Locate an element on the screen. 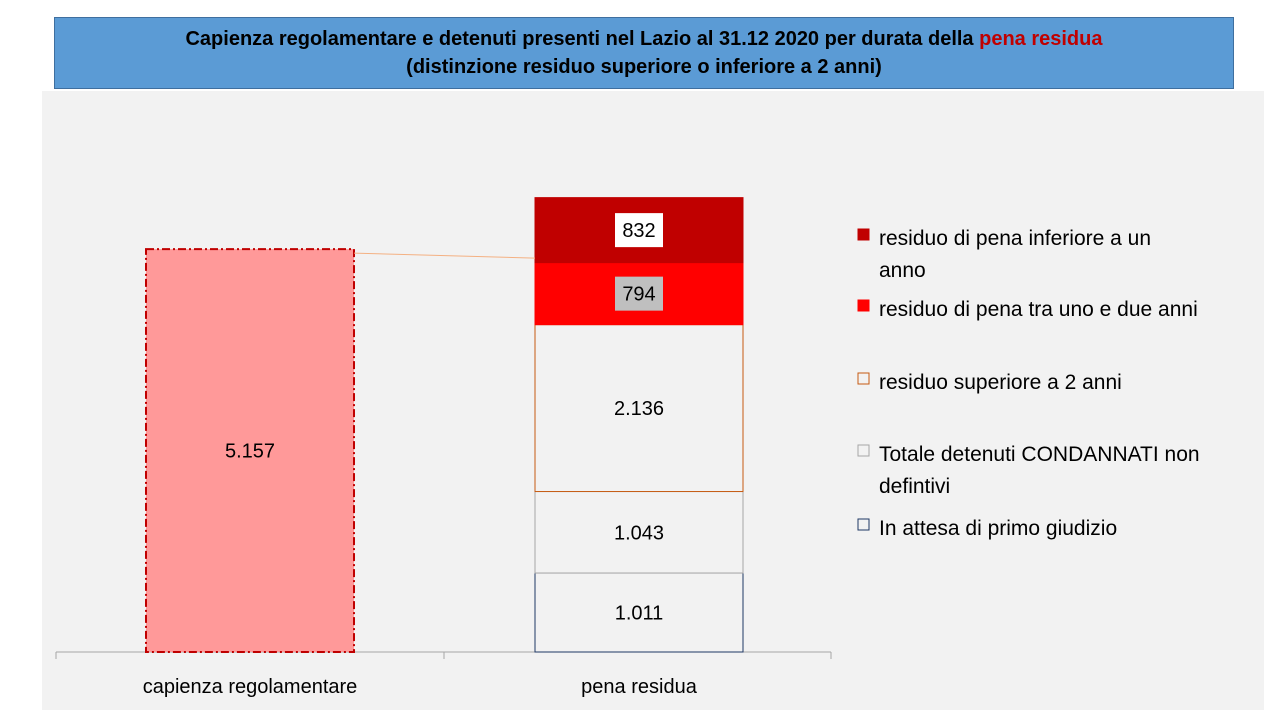 This screenshot has height=720, width=1280. legend-item-0: residuo di pena inferiore a un anno is located at coordinates (1004, 254).